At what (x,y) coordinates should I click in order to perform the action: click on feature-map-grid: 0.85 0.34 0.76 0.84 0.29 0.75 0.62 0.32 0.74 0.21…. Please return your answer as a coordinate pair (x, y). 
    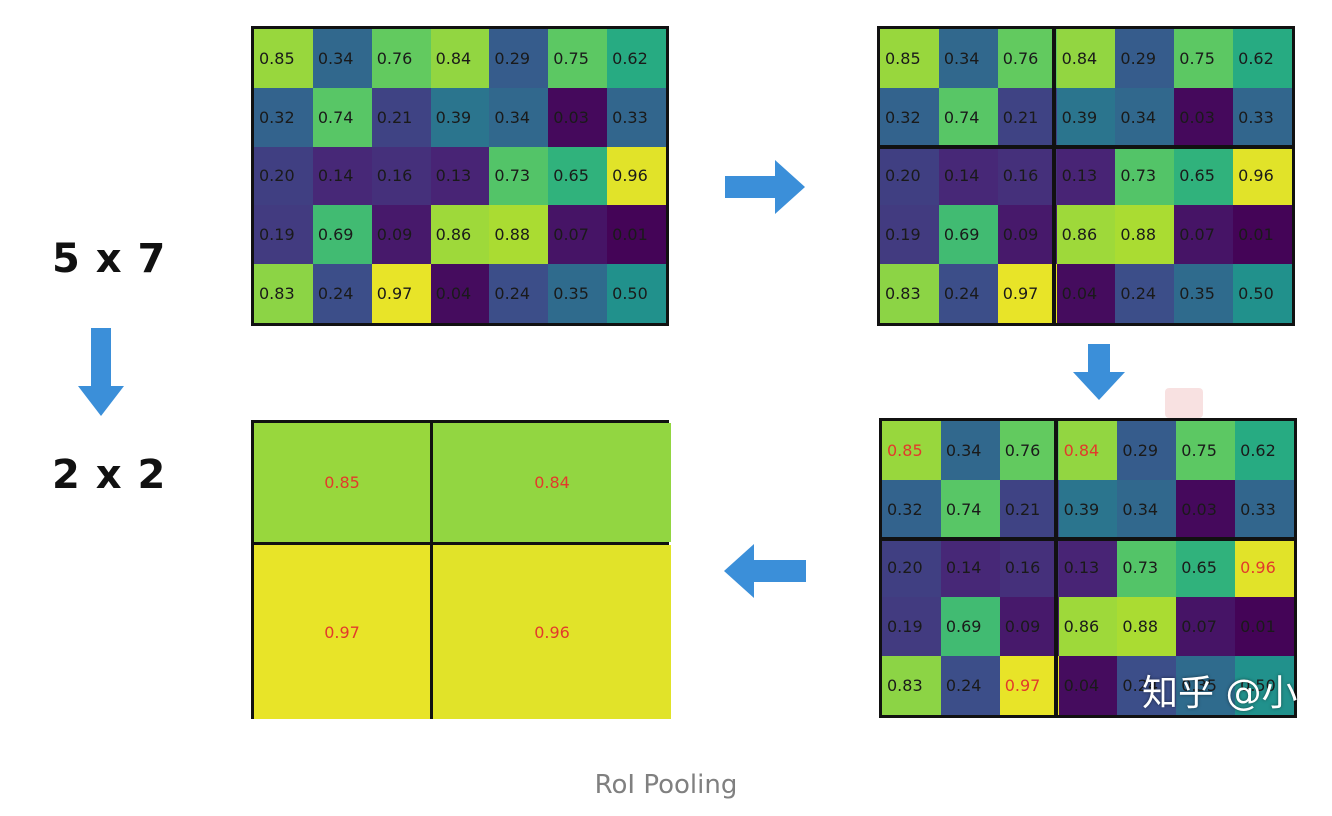
    Looking at the image, I should click on (460, 176).